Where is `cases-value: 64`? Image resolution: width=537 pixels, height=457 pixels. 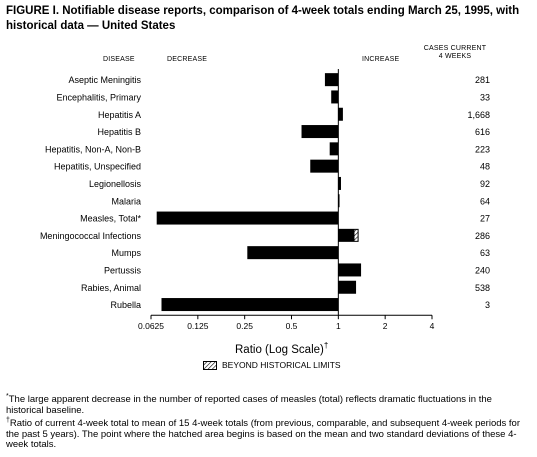
cases-value: 64 is located at coordinates (485, 201).